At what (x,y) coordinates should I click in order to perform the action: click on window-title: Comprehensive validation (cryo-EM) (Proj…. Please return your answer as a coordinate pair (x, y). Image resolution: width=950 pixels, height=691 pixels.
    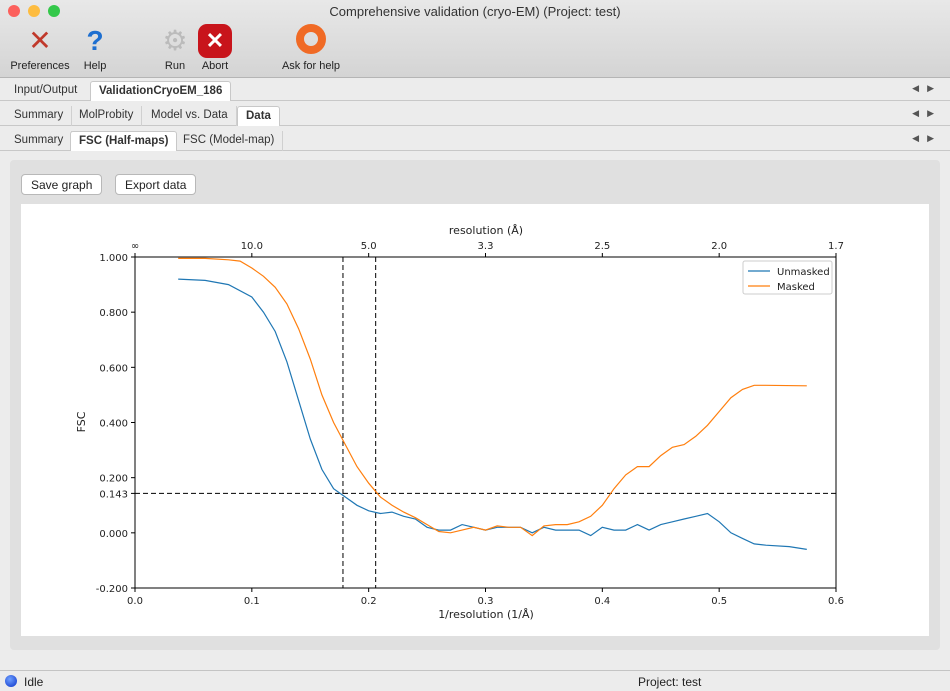
    Looking at the image, I should click on (475, 11).